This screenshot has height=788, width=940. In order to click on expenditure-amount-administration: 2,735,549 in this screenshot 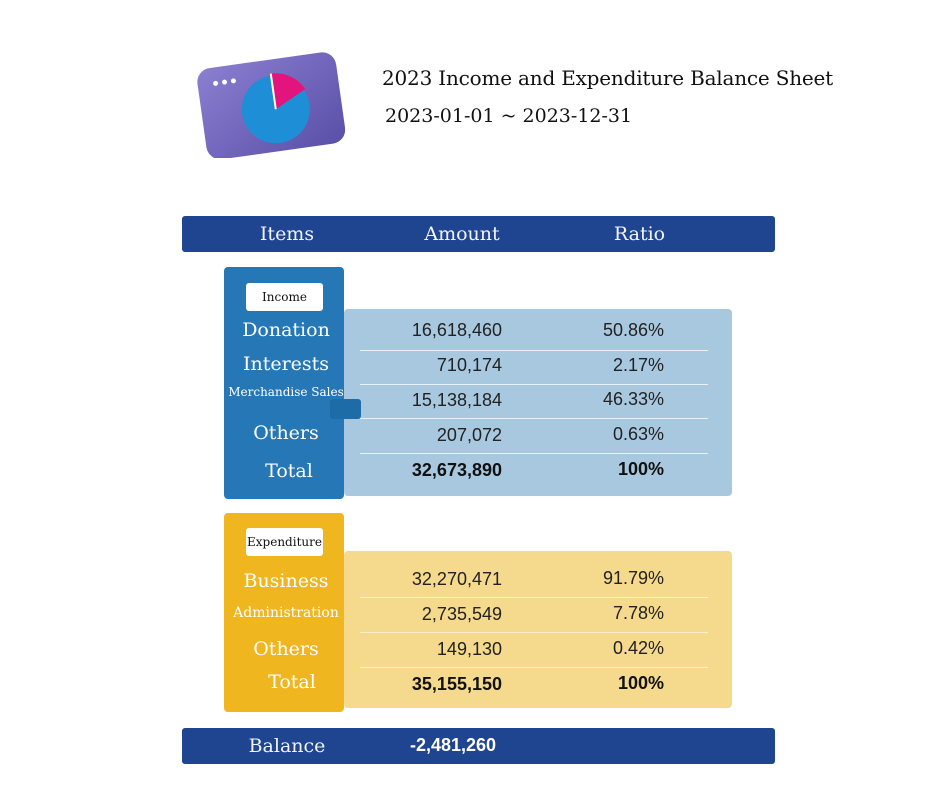, I will do `click(461, 614)`.